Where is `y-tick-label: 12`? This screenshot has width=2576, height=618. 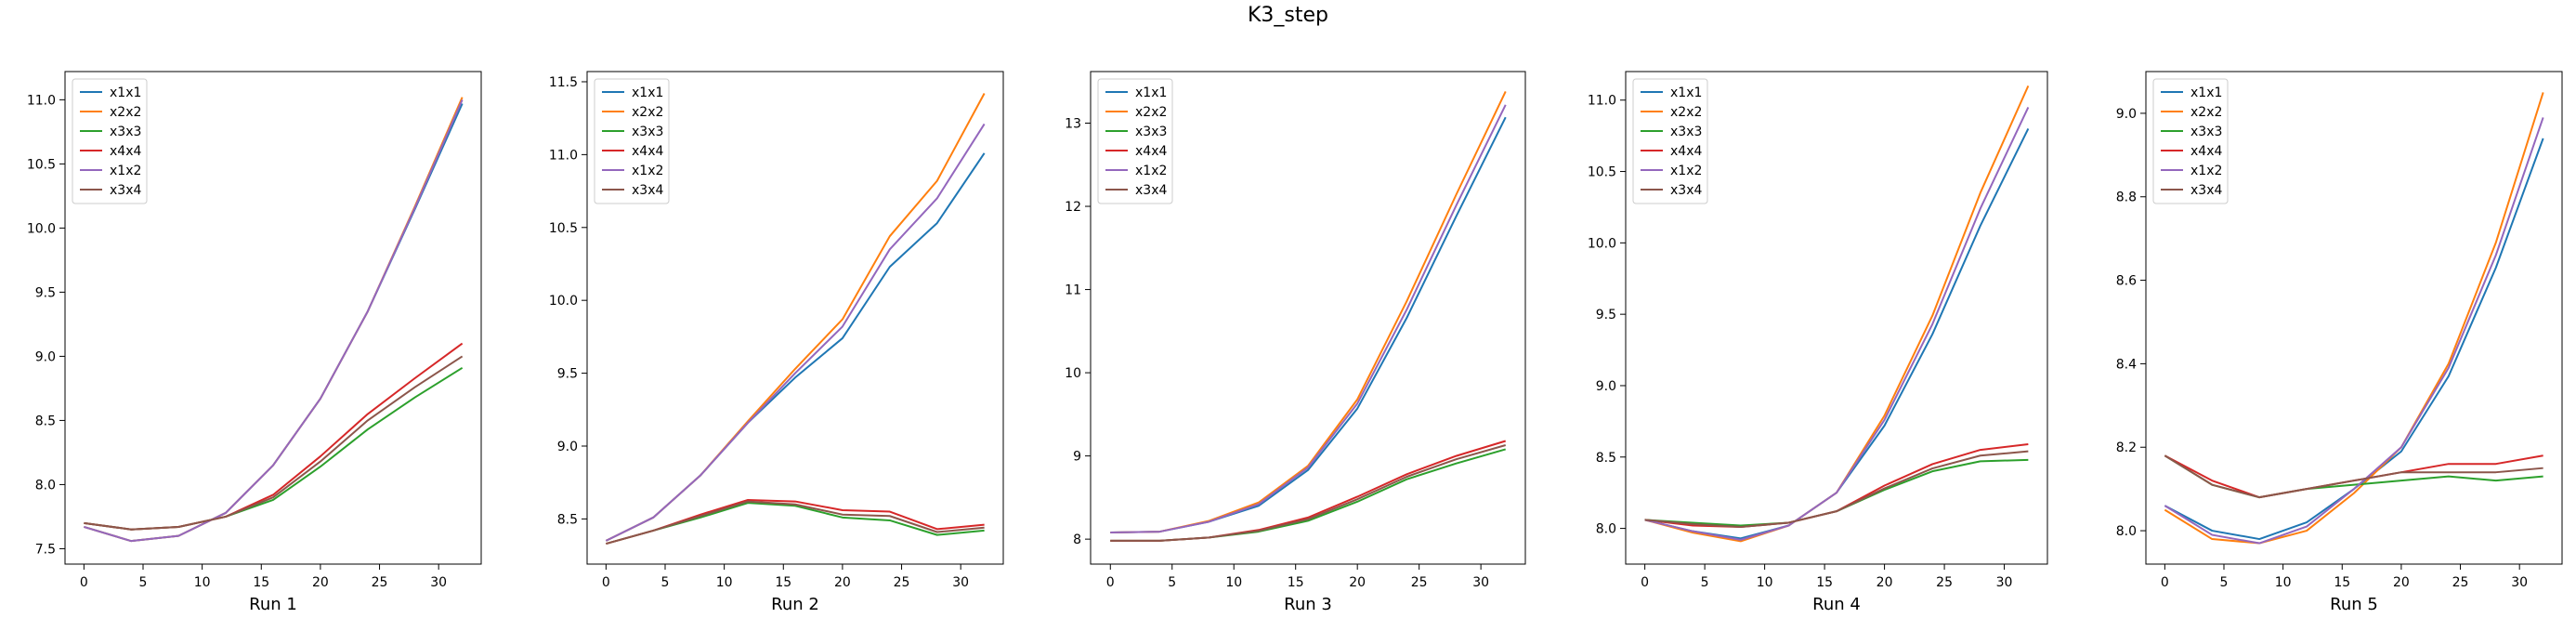
y-tick-label: 12 is located at coordinates (1073, 207).